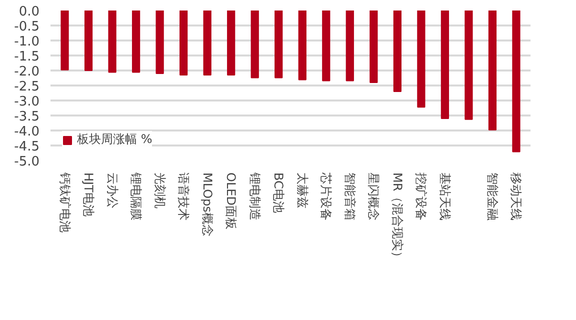 This screenshot has height=320, width=576. What do you see at coordinates (279, 192) in the screenshot?
I see `x-tick-label: BC电池` at bounding box center [279, 192].